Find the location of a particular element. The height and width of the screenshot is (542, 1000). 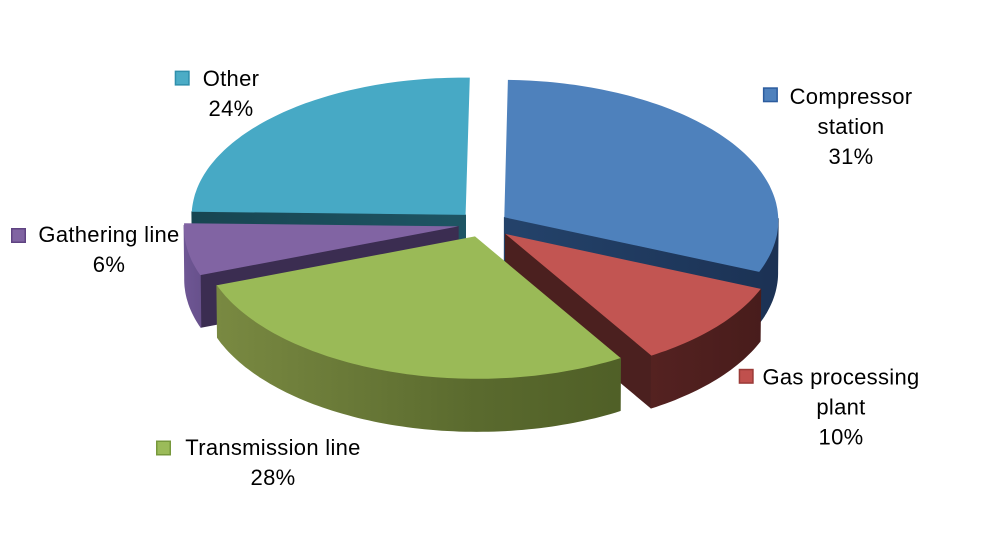

svg-text: 24% is located at coordinates (231, 108).